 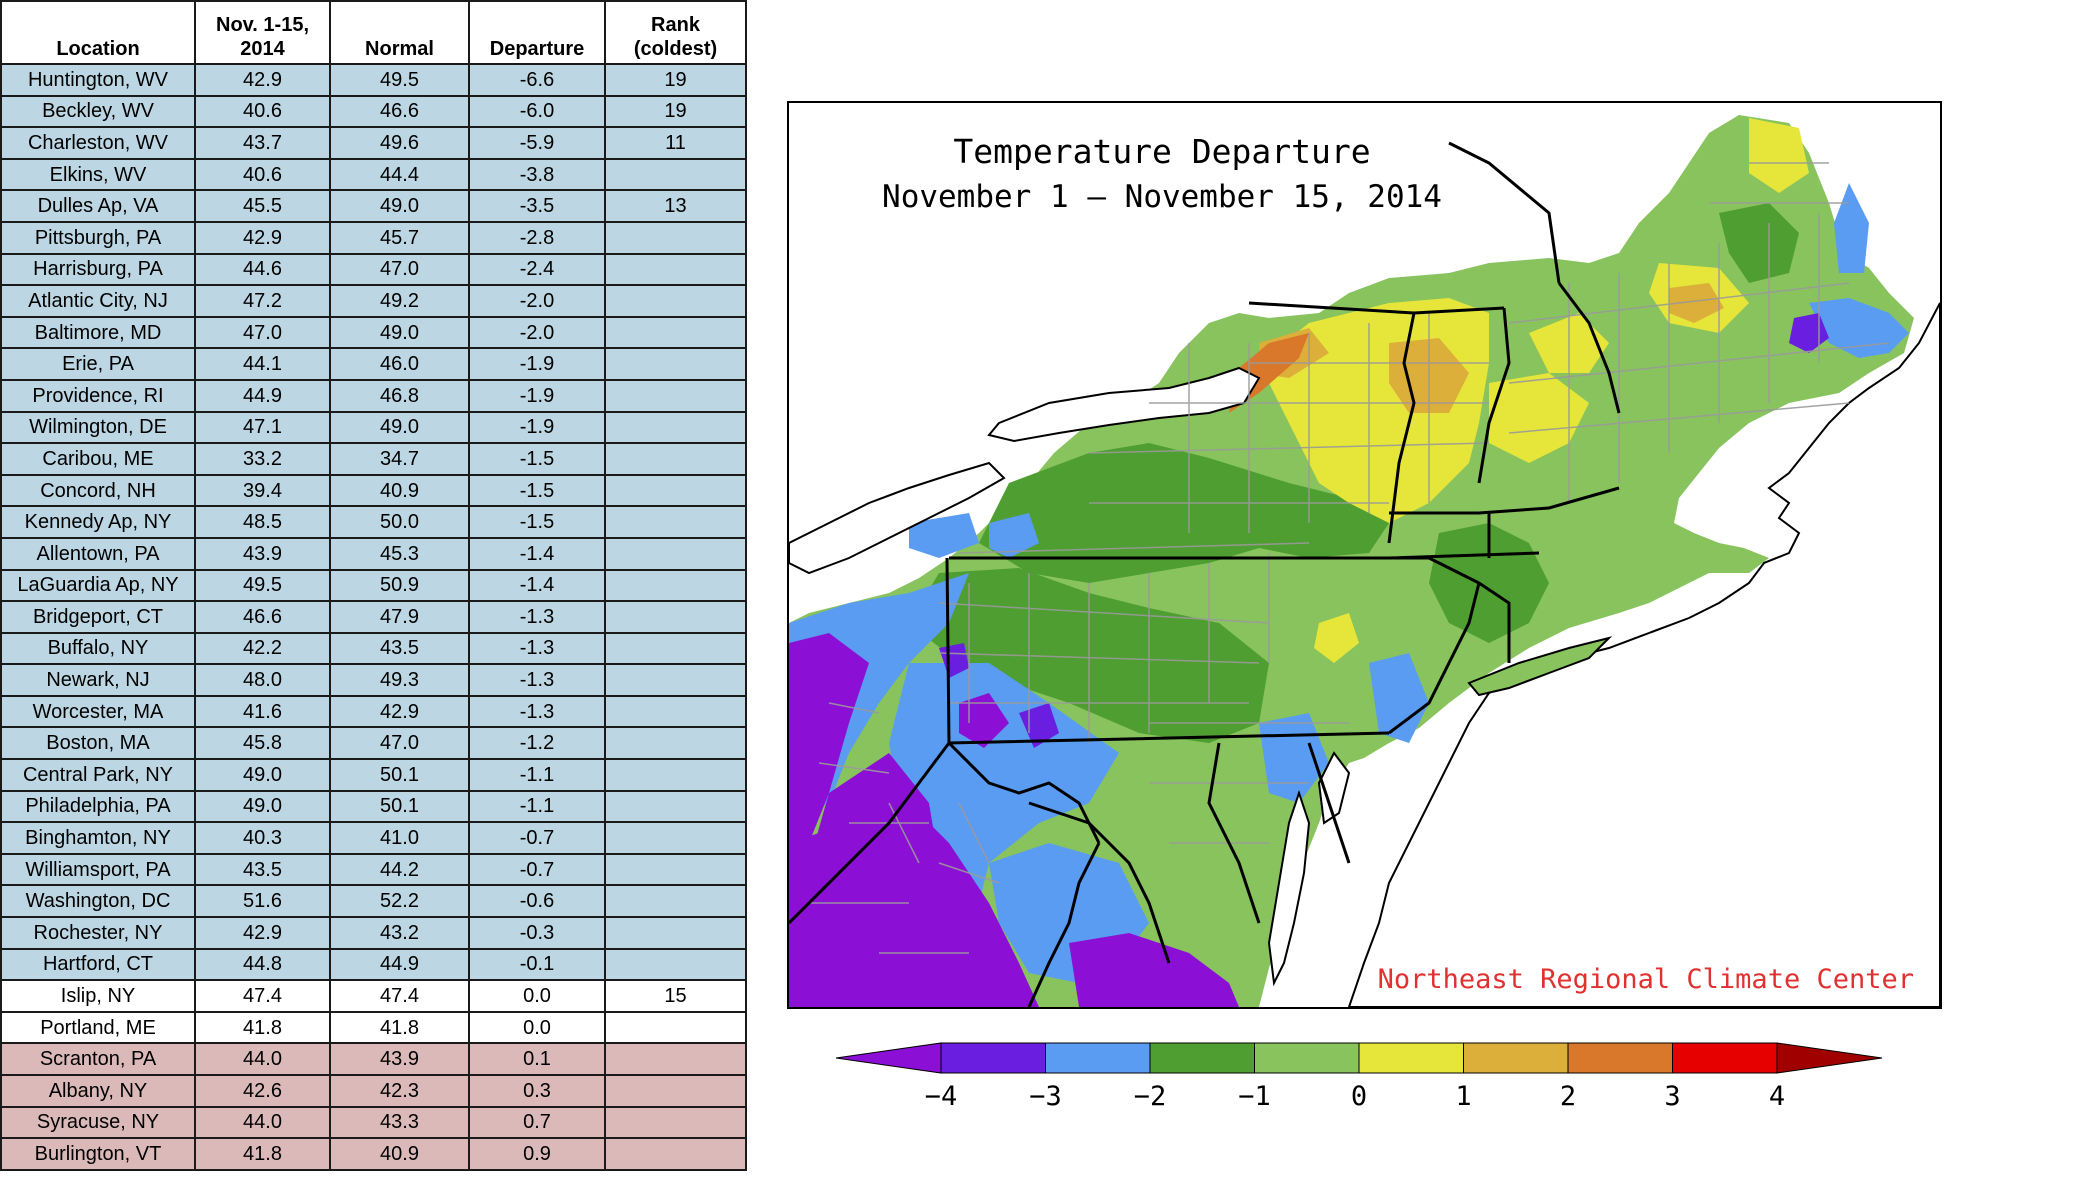 I want to click on cell-value: 44.8, so click(x=262, y=964).